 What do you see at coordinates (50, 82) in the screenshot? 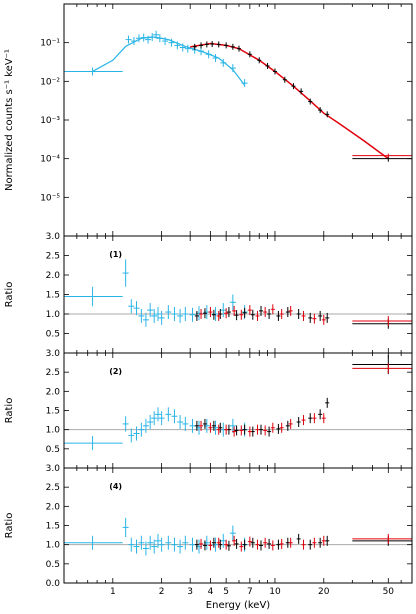
I see `y-tick-label: 10⁻²` at bounding box center [50, 82].